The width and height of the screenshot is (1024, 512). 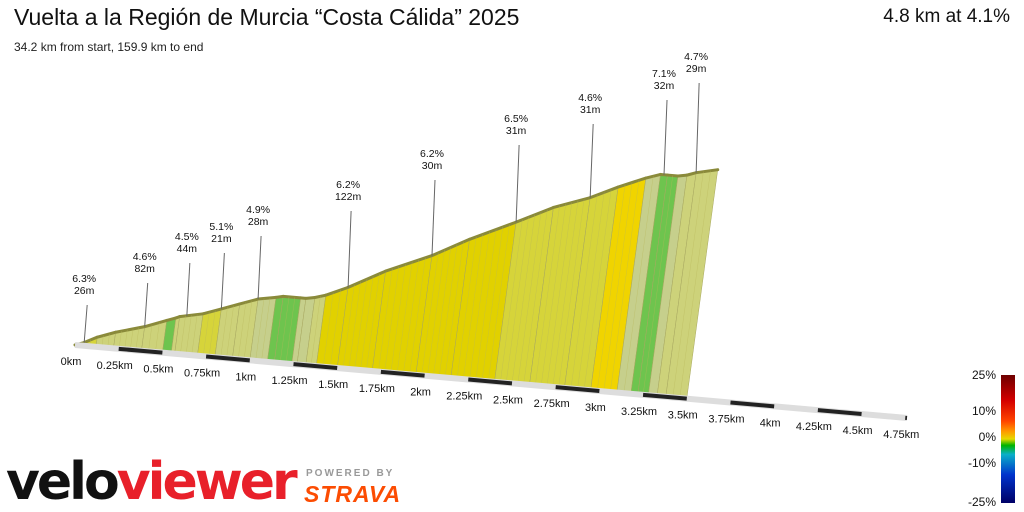 I want to click on legend-tick-label: -10%, so click(x=982, y=463).